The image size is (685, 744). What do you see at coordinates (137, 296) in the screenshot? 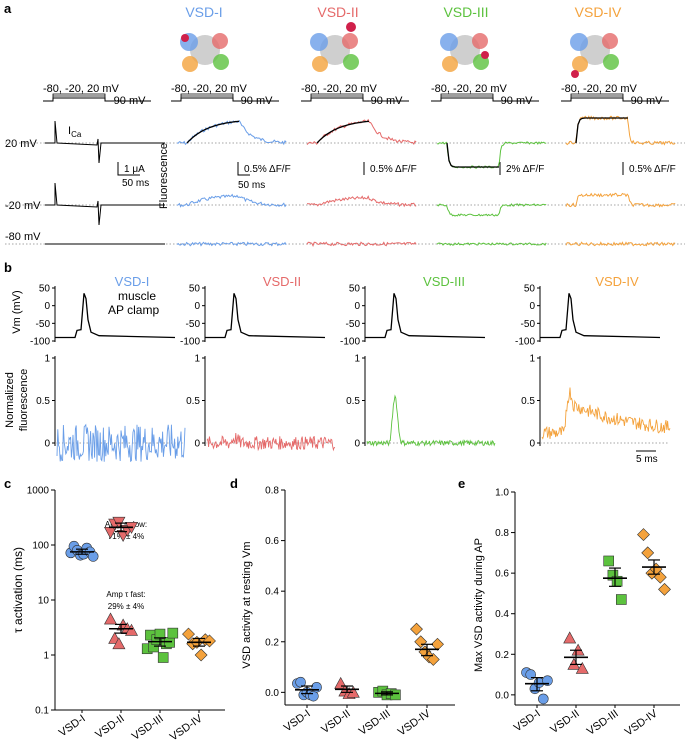
I see `annotation-muscle: muscle` at bounding box center [137, 296].